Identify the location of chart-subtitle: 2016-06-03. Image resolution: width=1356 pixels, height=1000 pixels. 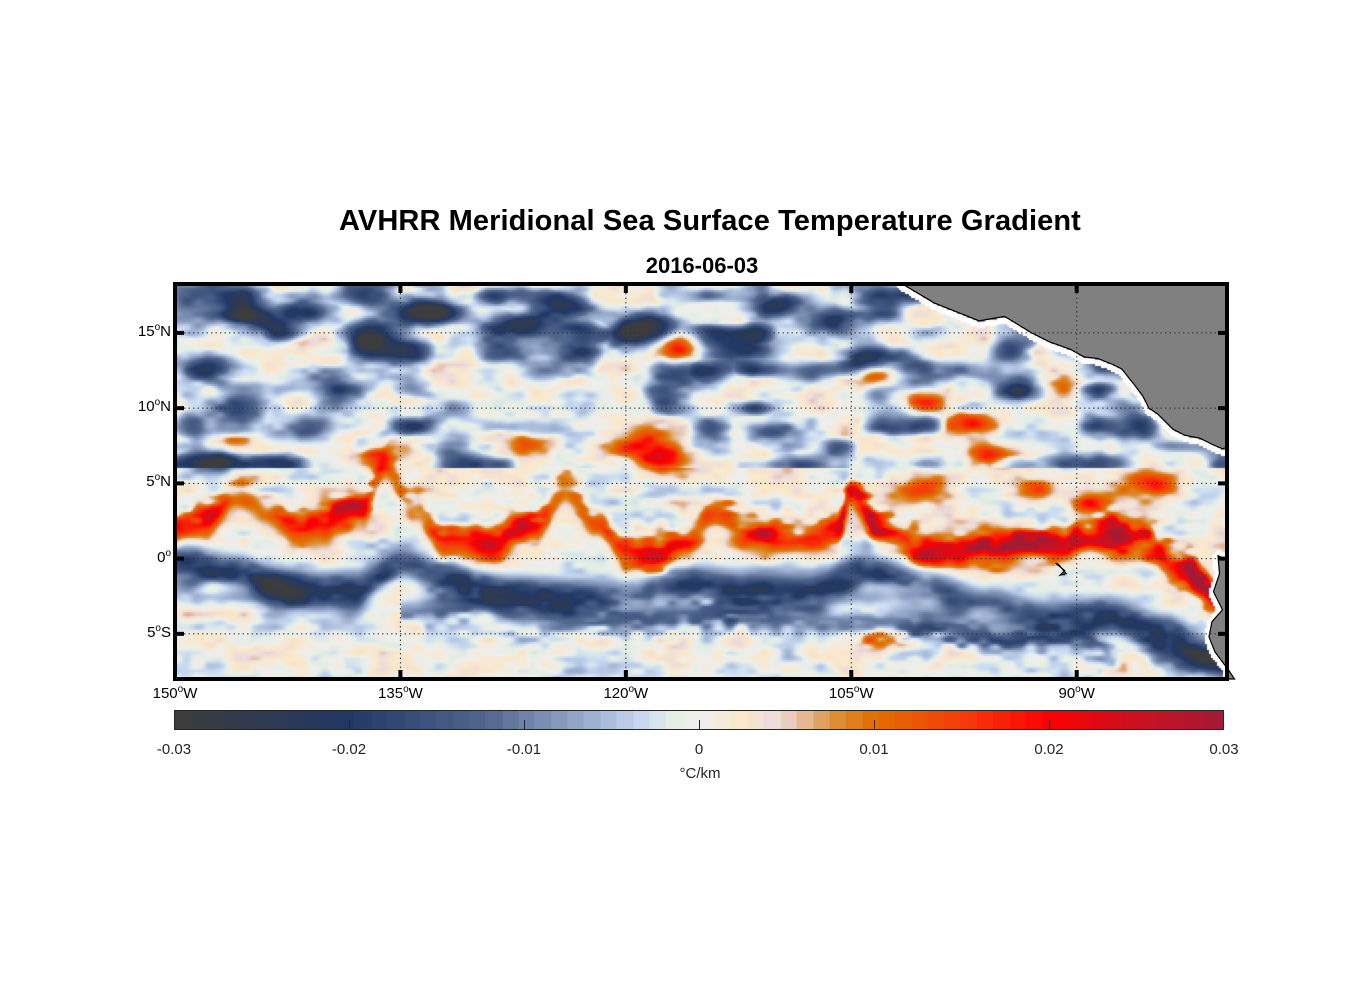
(702, 265).